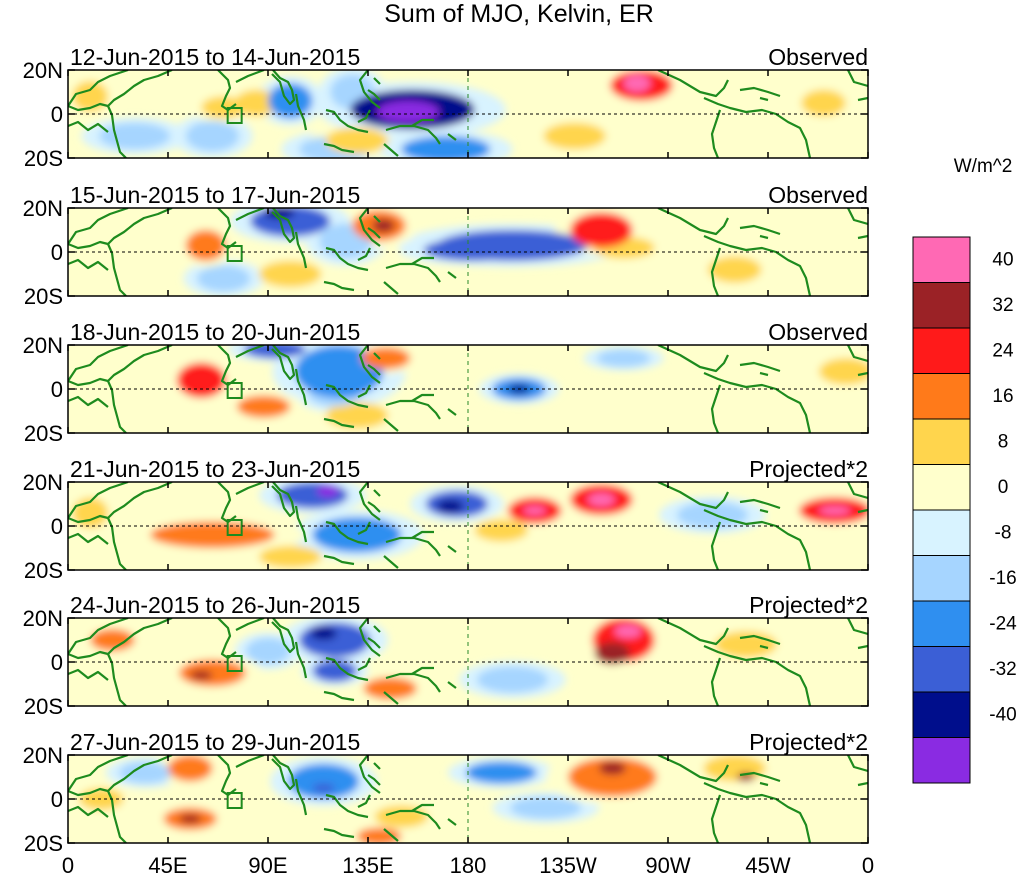 This screenshot has width=1021, height=889. I want to click on colorbar: W/m^2 40 32 24 16 8 0 -8 -16 -24 -32 -40, so click(964, 470).